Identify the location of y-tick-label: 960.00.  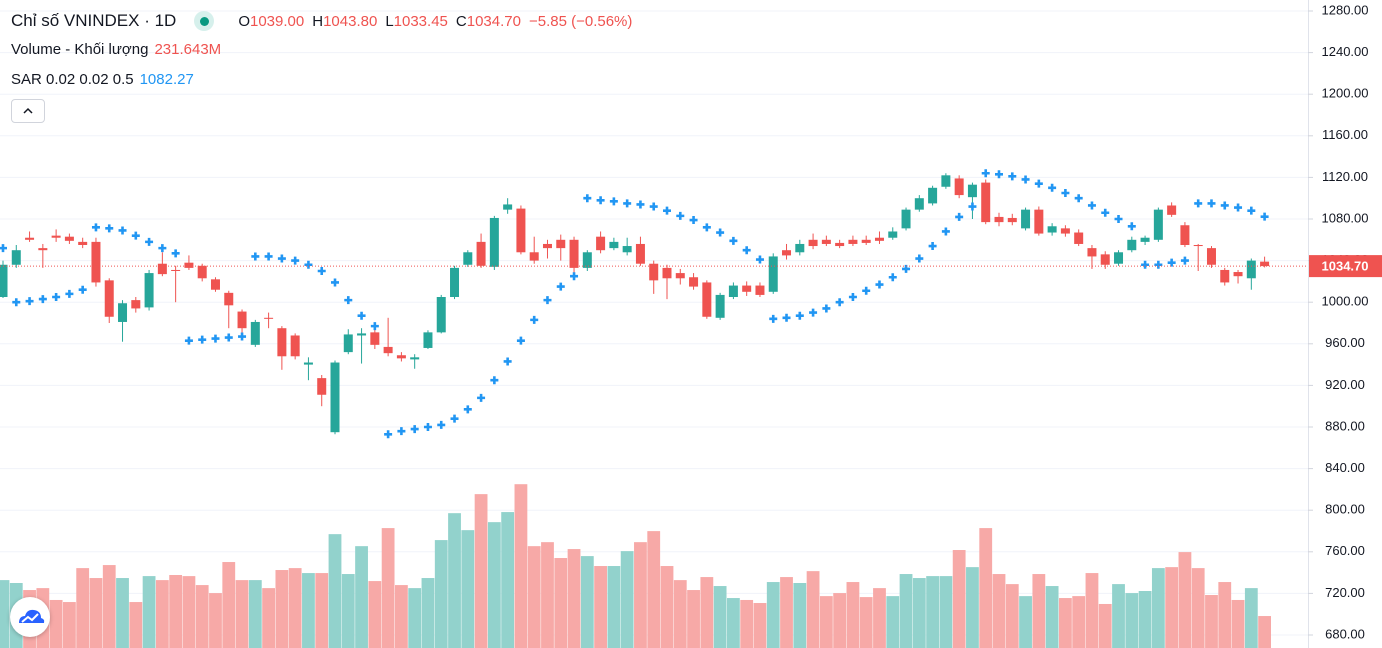
(1345, 342).